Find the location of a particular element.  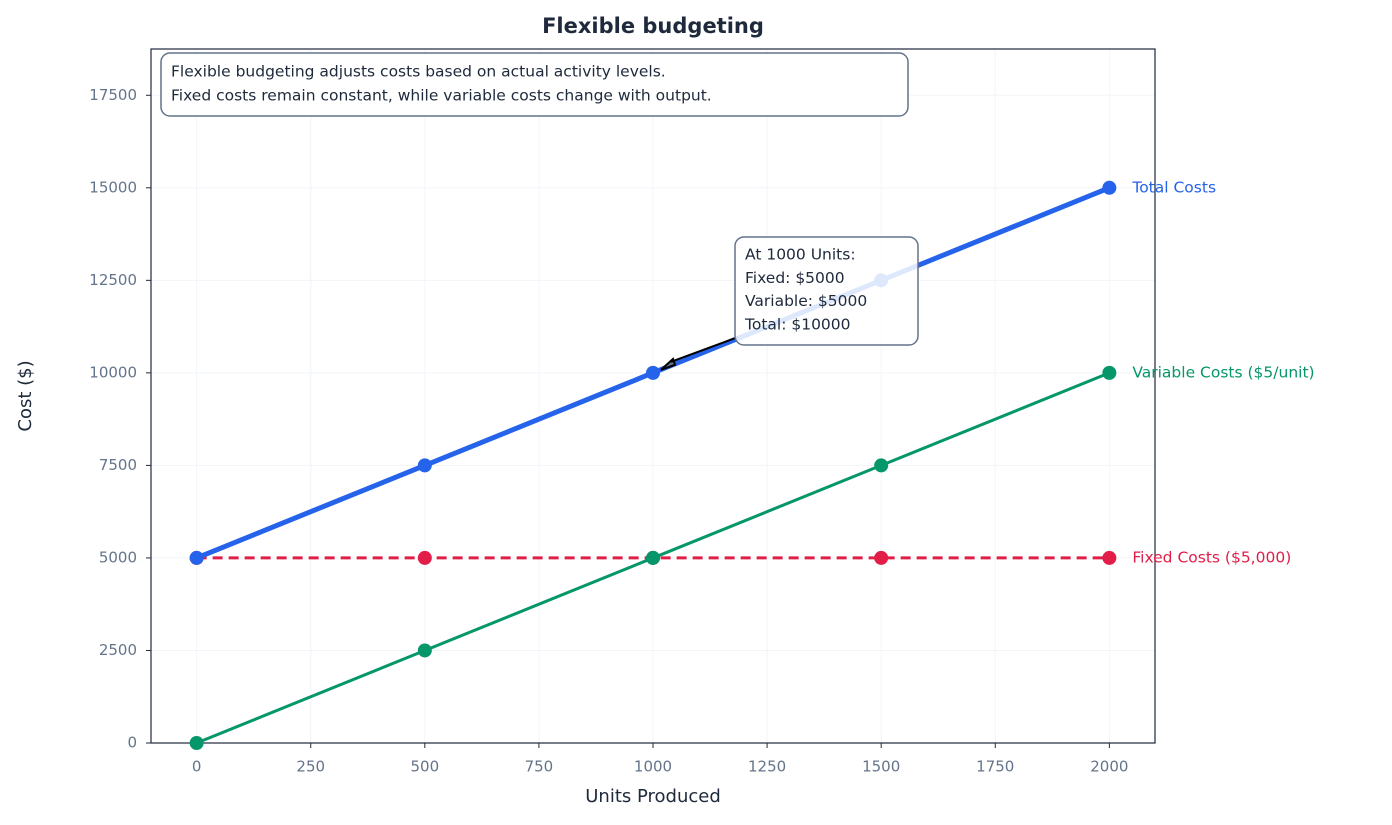

x-tick-label: 1750 is located at coordinates (995, 767).